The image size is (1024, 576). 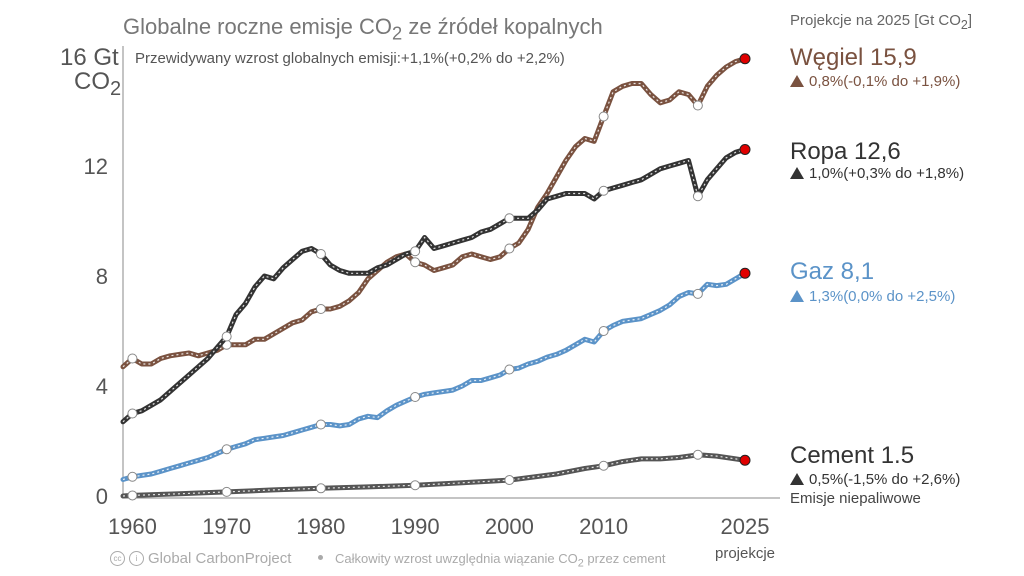 What do you see at coordinates (845, 151) in the screenshot?
I see `oil-series-label: Ropa 12,6` at bounding box center [845, 151].